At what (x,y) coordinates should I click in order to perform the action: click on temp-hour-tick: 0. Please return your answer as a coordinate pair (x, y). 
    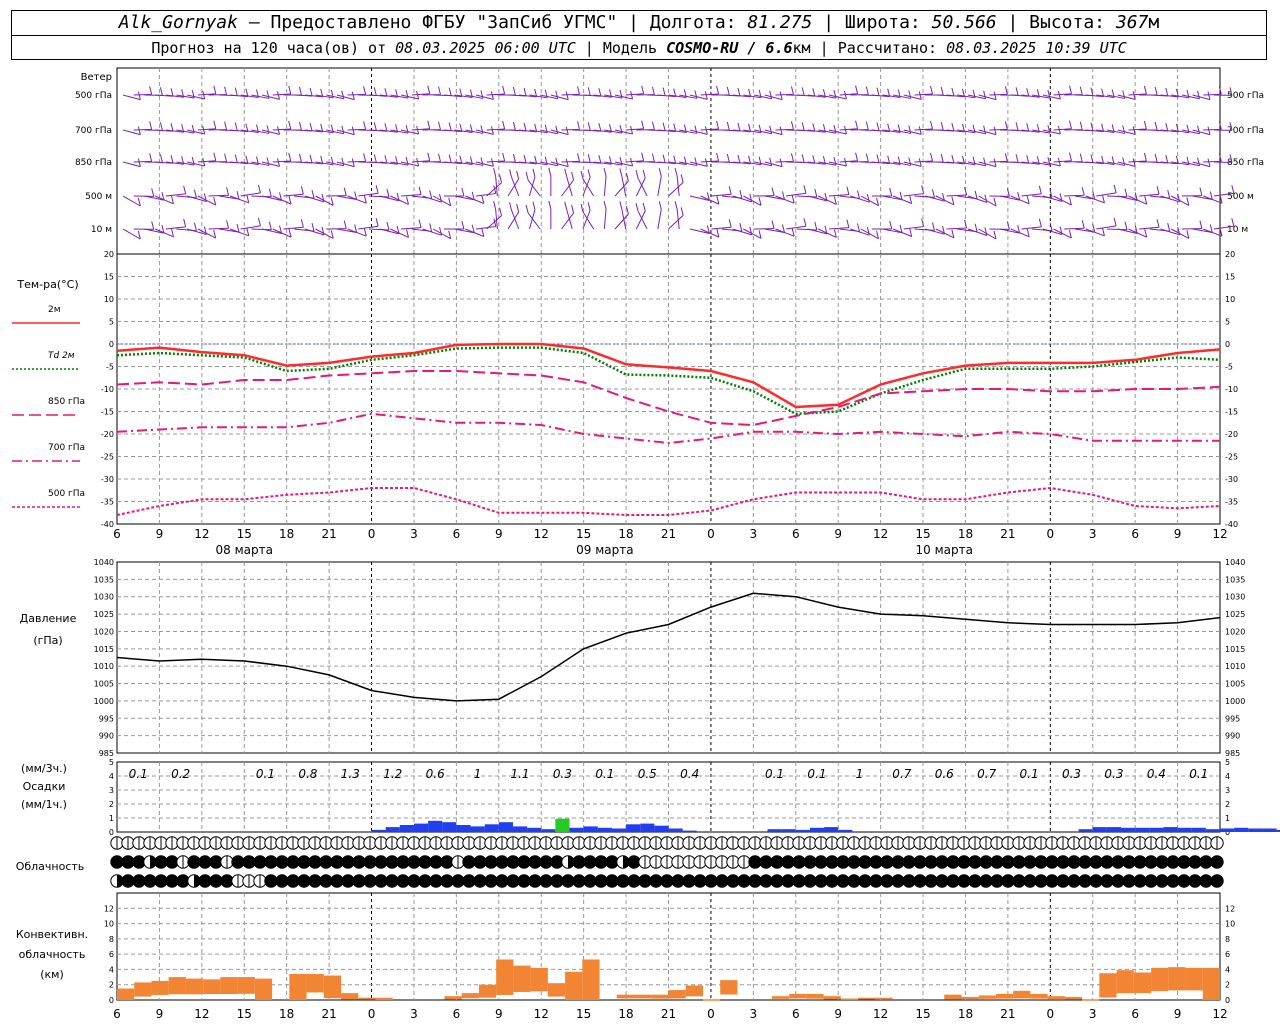
    Looking at the image, I should click on (372, 534).